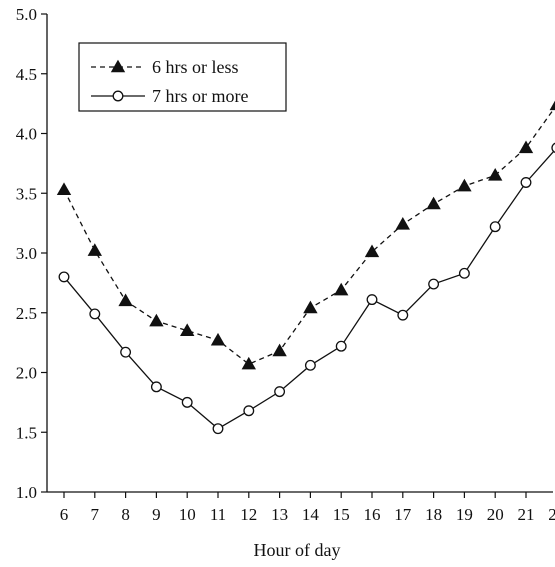 This screenshot has width=555, height=567. Describe the element at coordinates (95, 514) in the screenshot. I see `x-tick-label: 7` at that location.